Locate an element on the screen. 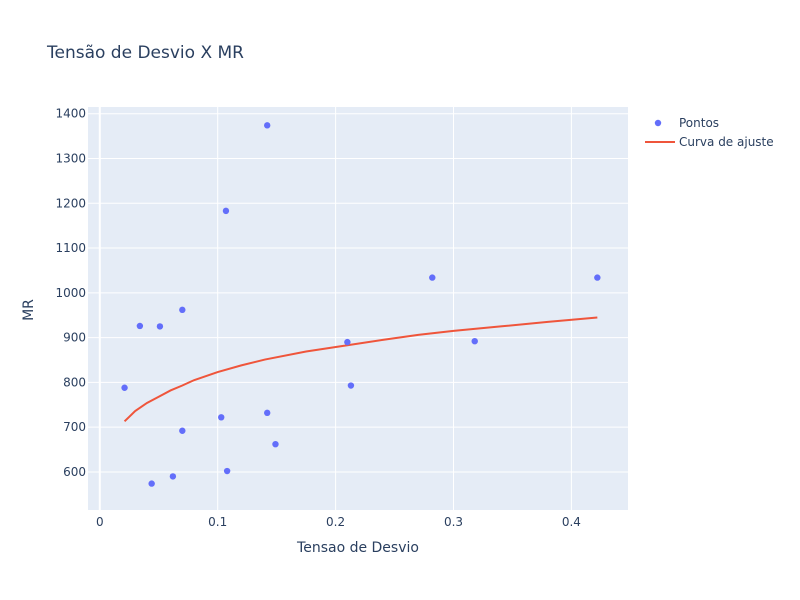 The image size is (800, 600). chart-title: Tensão de Desvio X MR is located at coordinates (145, 53).